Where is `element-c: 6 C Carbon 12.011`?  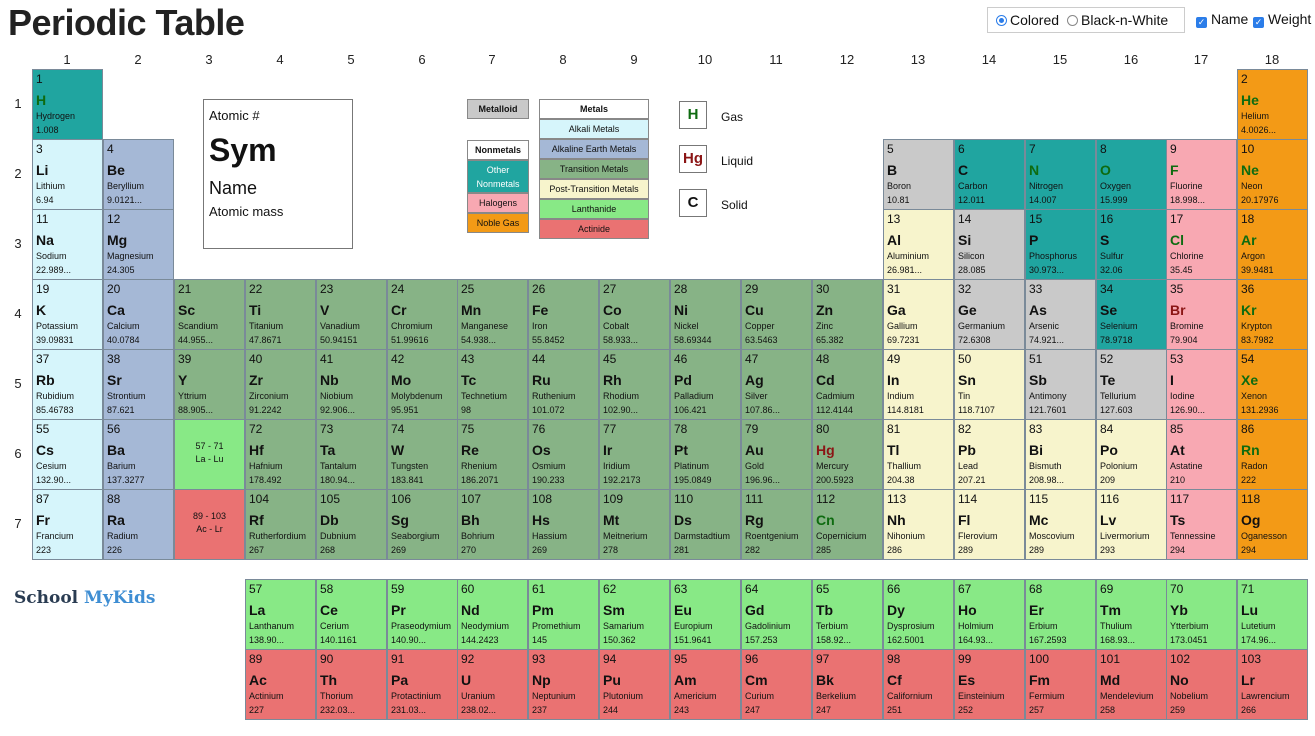
element-c: 6 C Carbon 12.011 is located at coordinates (989, 174).